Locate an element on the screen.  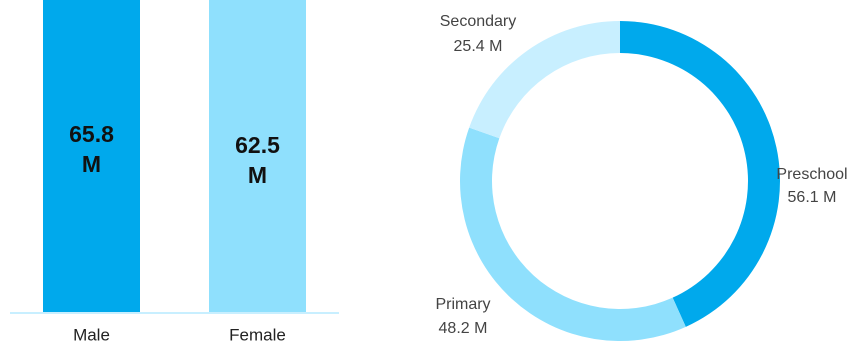
bar-male is located at coordinates (91, 156).